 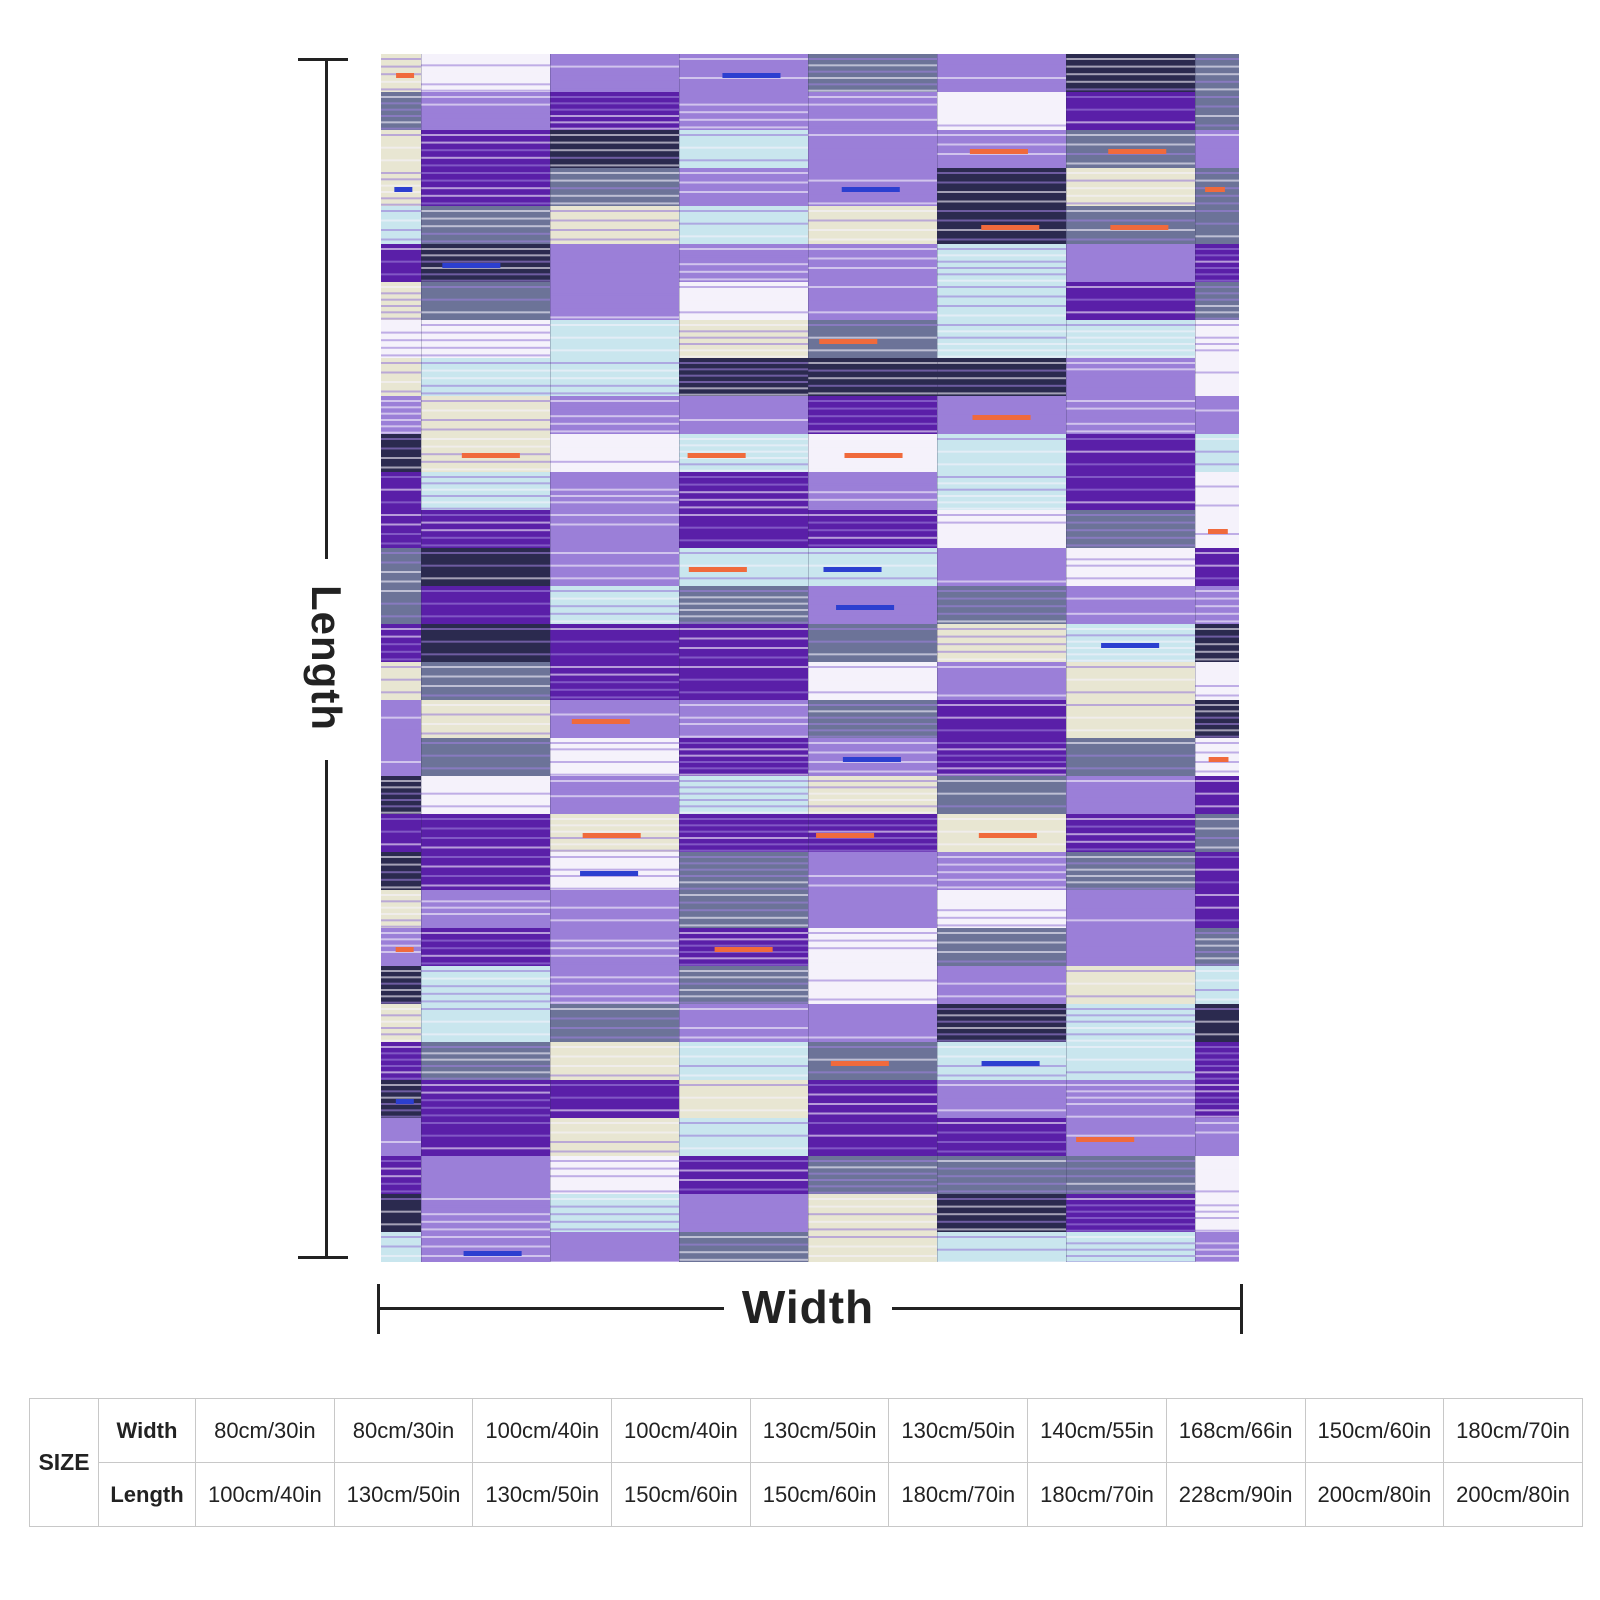 What do you see at coordinates (1374, 1430) in the screenshot?
I see `width-cell: 150cm/60in` at bounding box center [1374, 1430].